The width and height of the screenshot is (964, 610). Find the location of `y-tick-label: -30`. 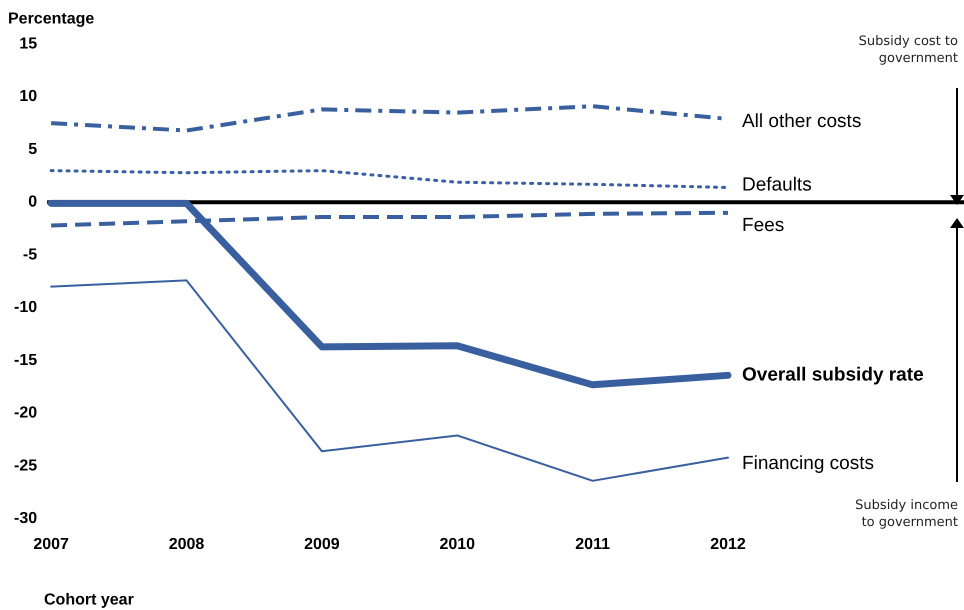

y-tick-label: -30 is located at coordinates (26, 519).